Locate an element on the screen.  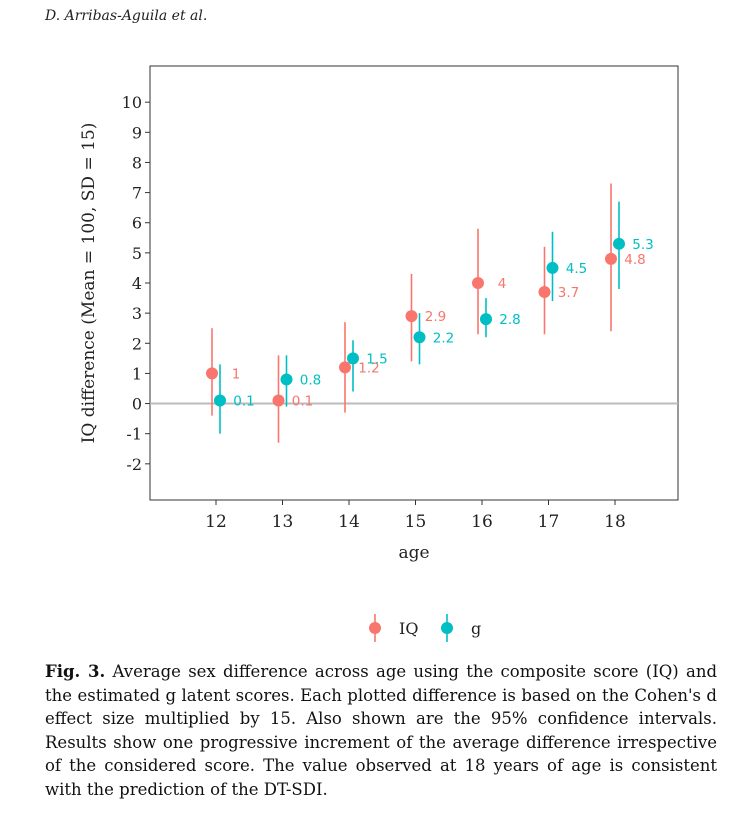
x-tick-label: 16 is located at coordinates (482, 522).